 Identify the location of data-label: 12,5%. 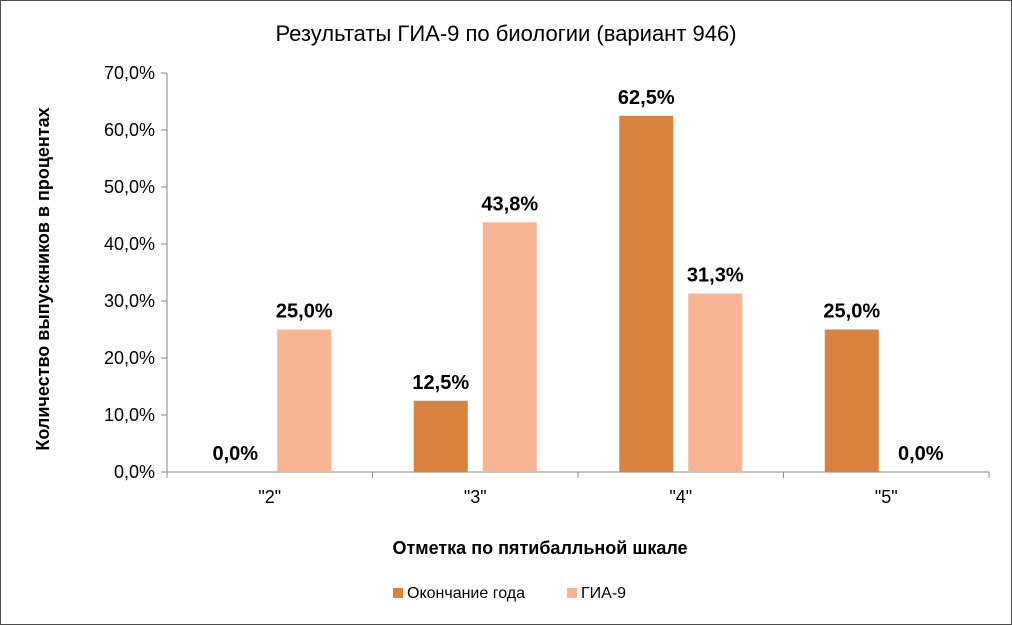
(440, 383).